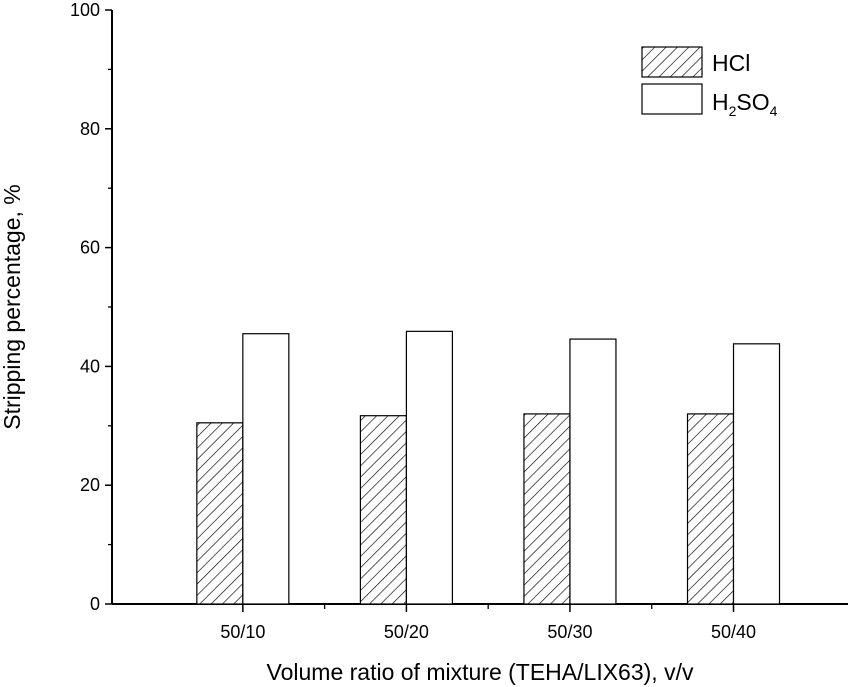 This screenshot has width=849, height=687. What do you see at coordinates (733, 111) in the screenshot?
I see `legend-h2so4-sub1: 2` at bounding box center [733, 111].